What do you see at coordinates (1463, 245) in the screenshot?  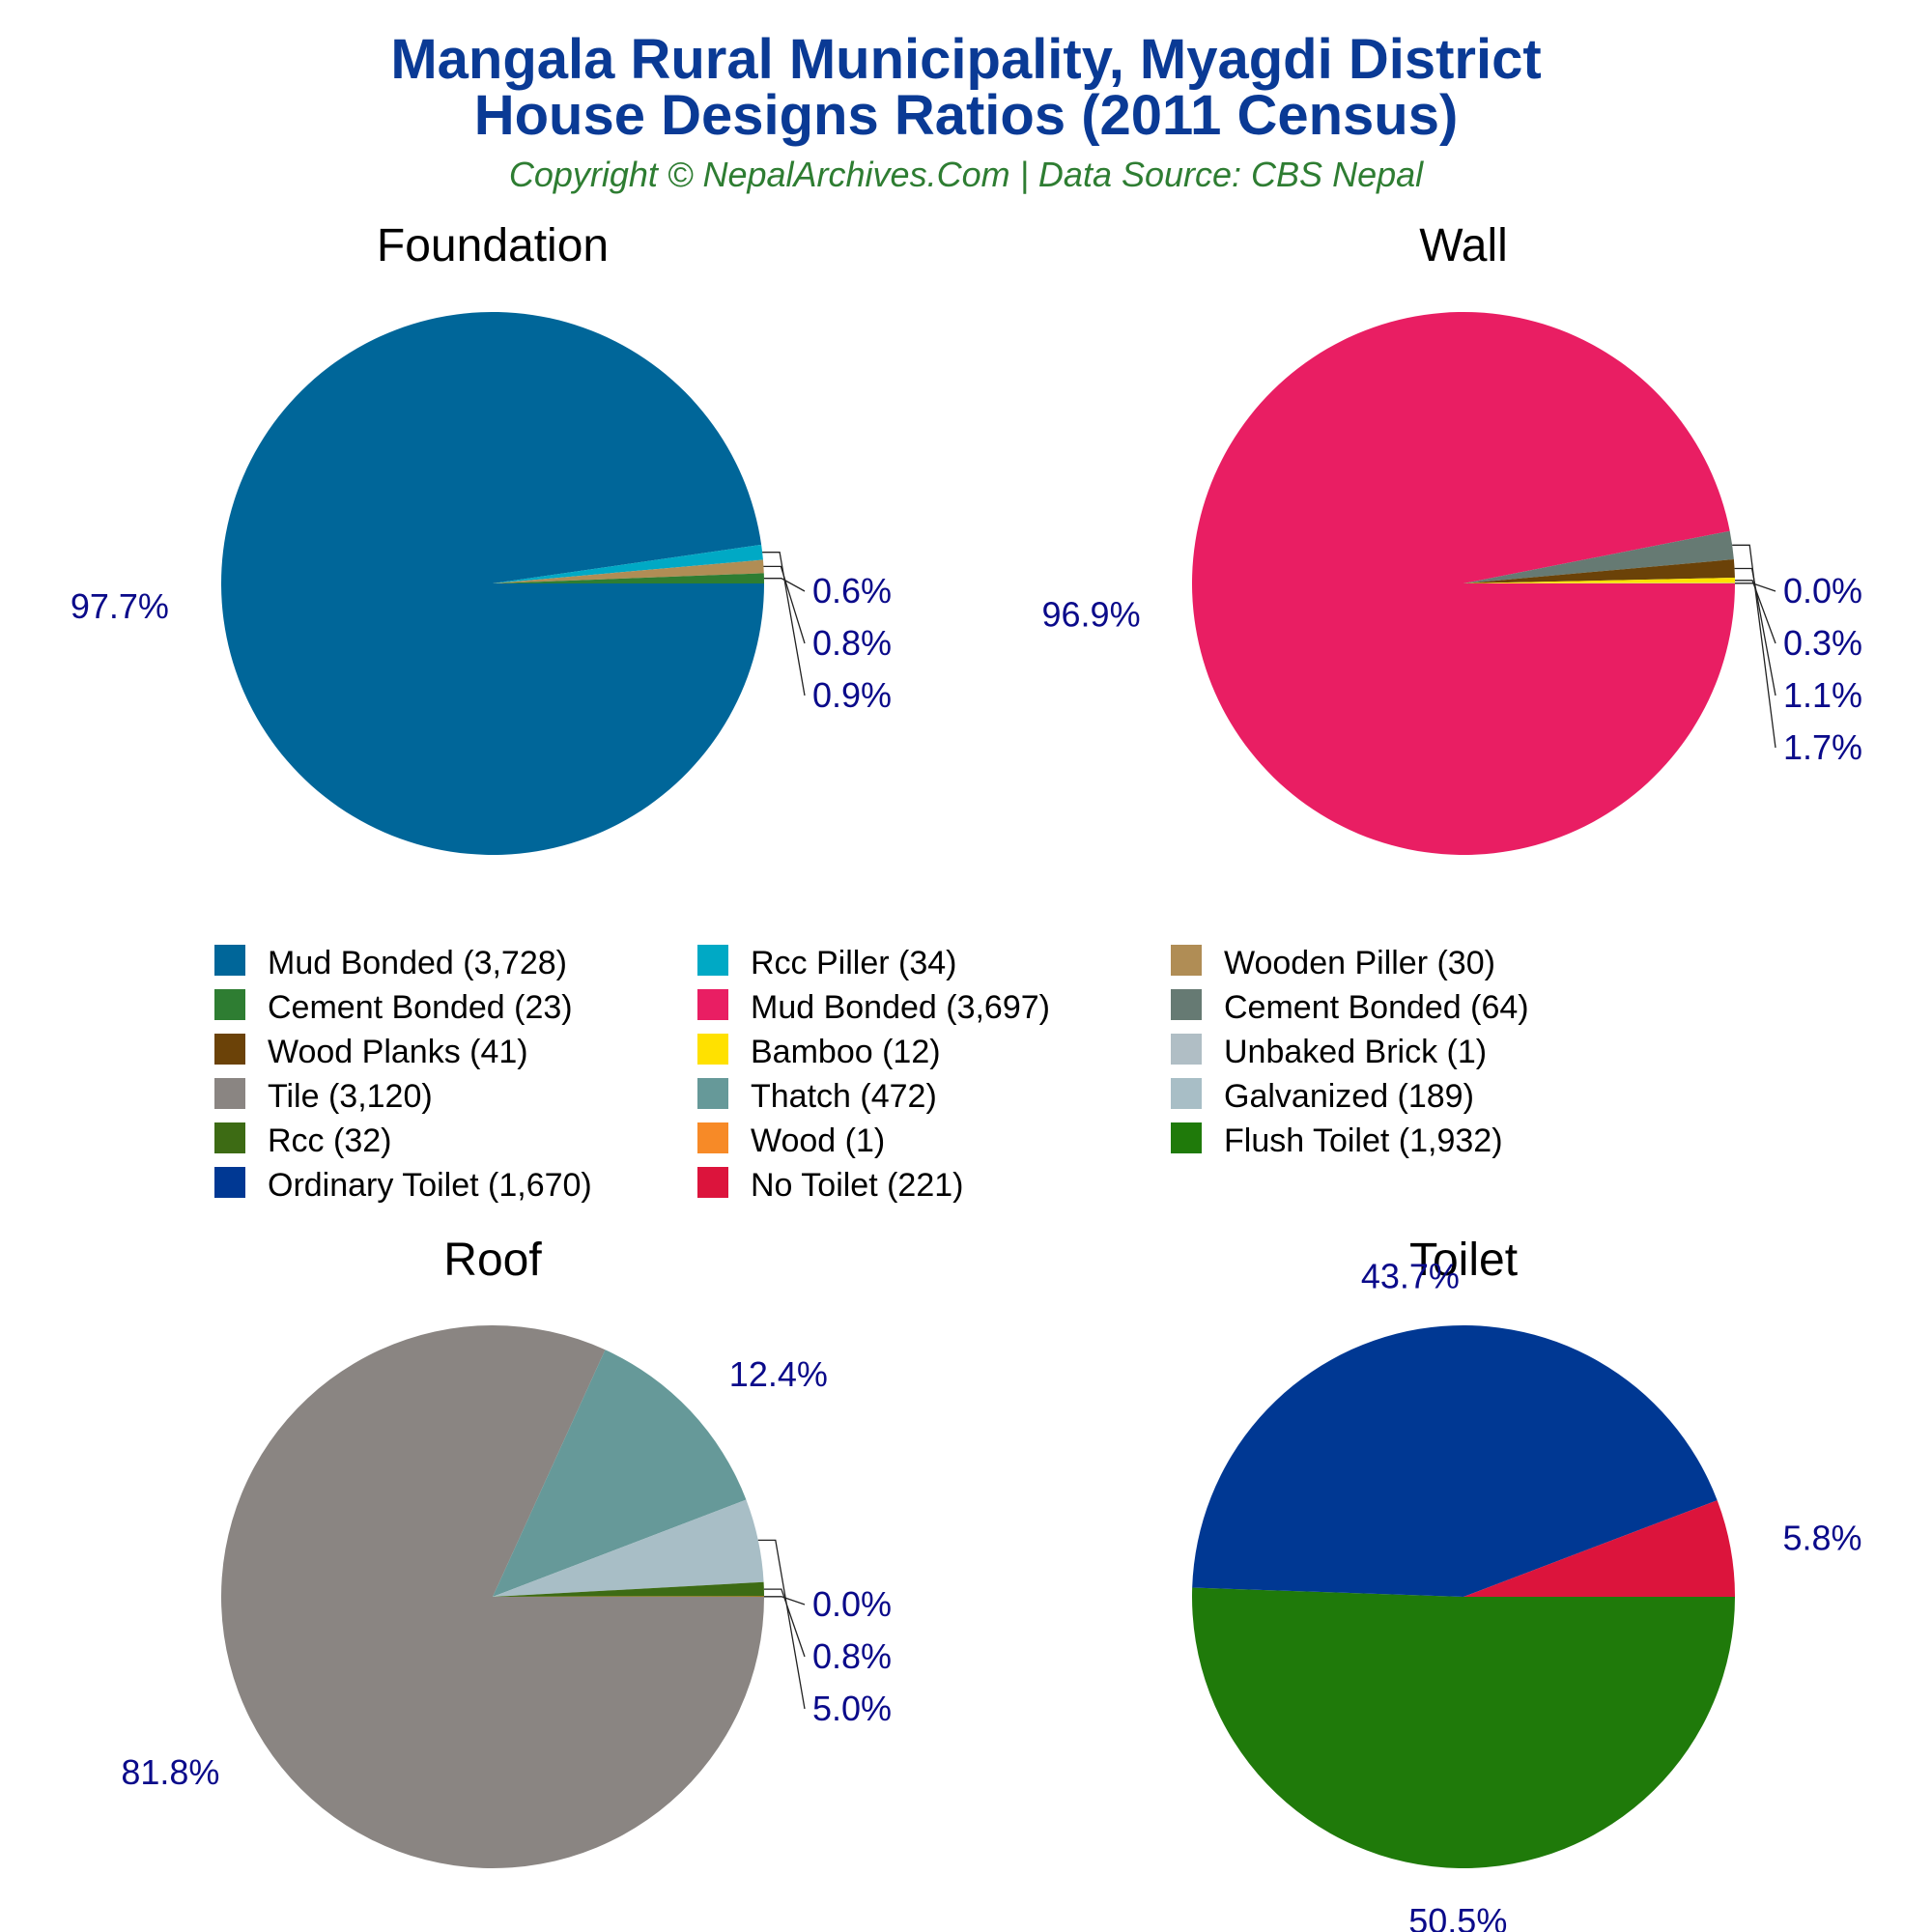 I see `wall-pie-title: Wall` at bounding box center [1463, 245].